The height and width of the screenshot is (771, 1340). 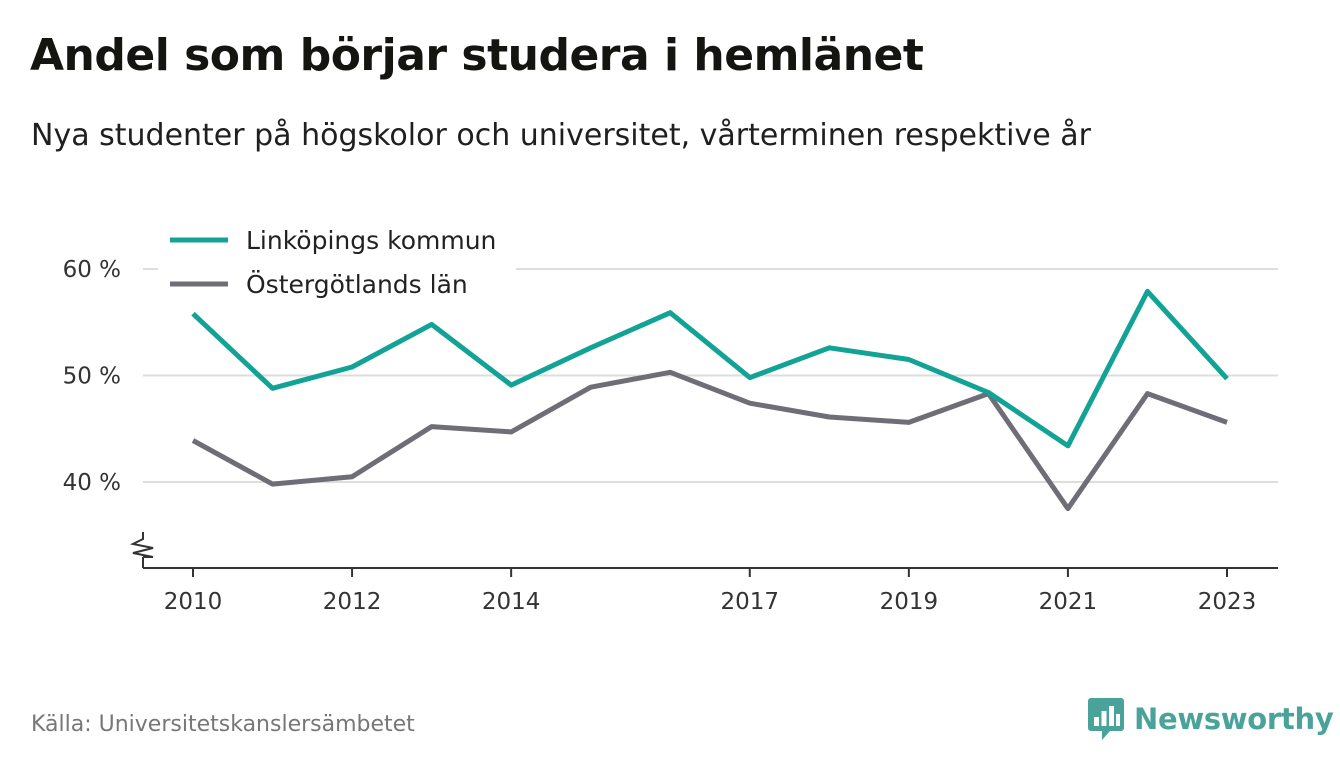 I want to click on y-tick-label: 40 %, so click(x=92, y=483).